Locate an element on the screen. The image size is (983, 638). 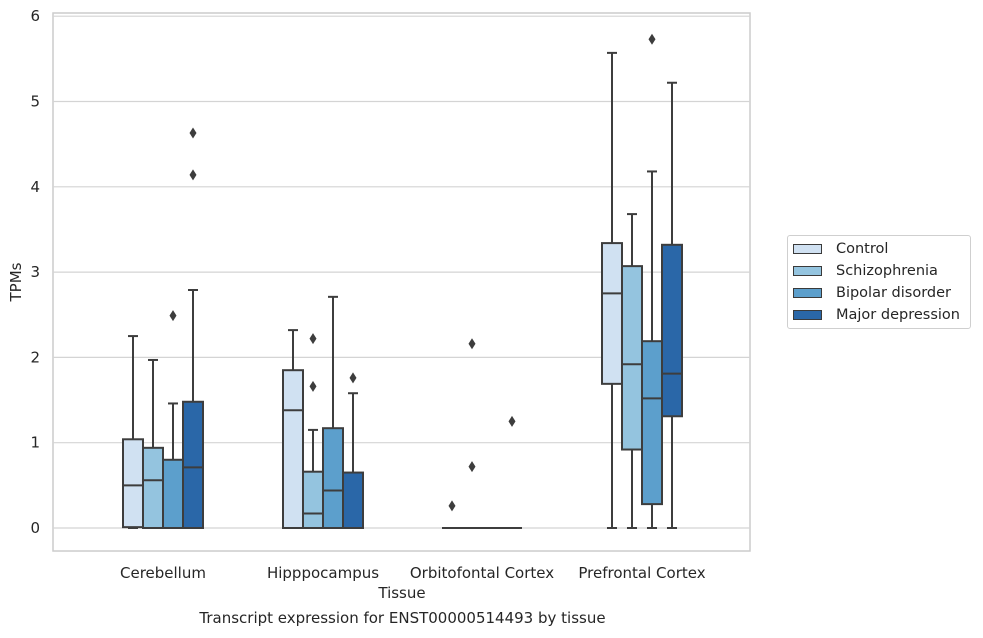
x-tick-label: Orbitofontal Cortex is located at coordinates (482, 573).